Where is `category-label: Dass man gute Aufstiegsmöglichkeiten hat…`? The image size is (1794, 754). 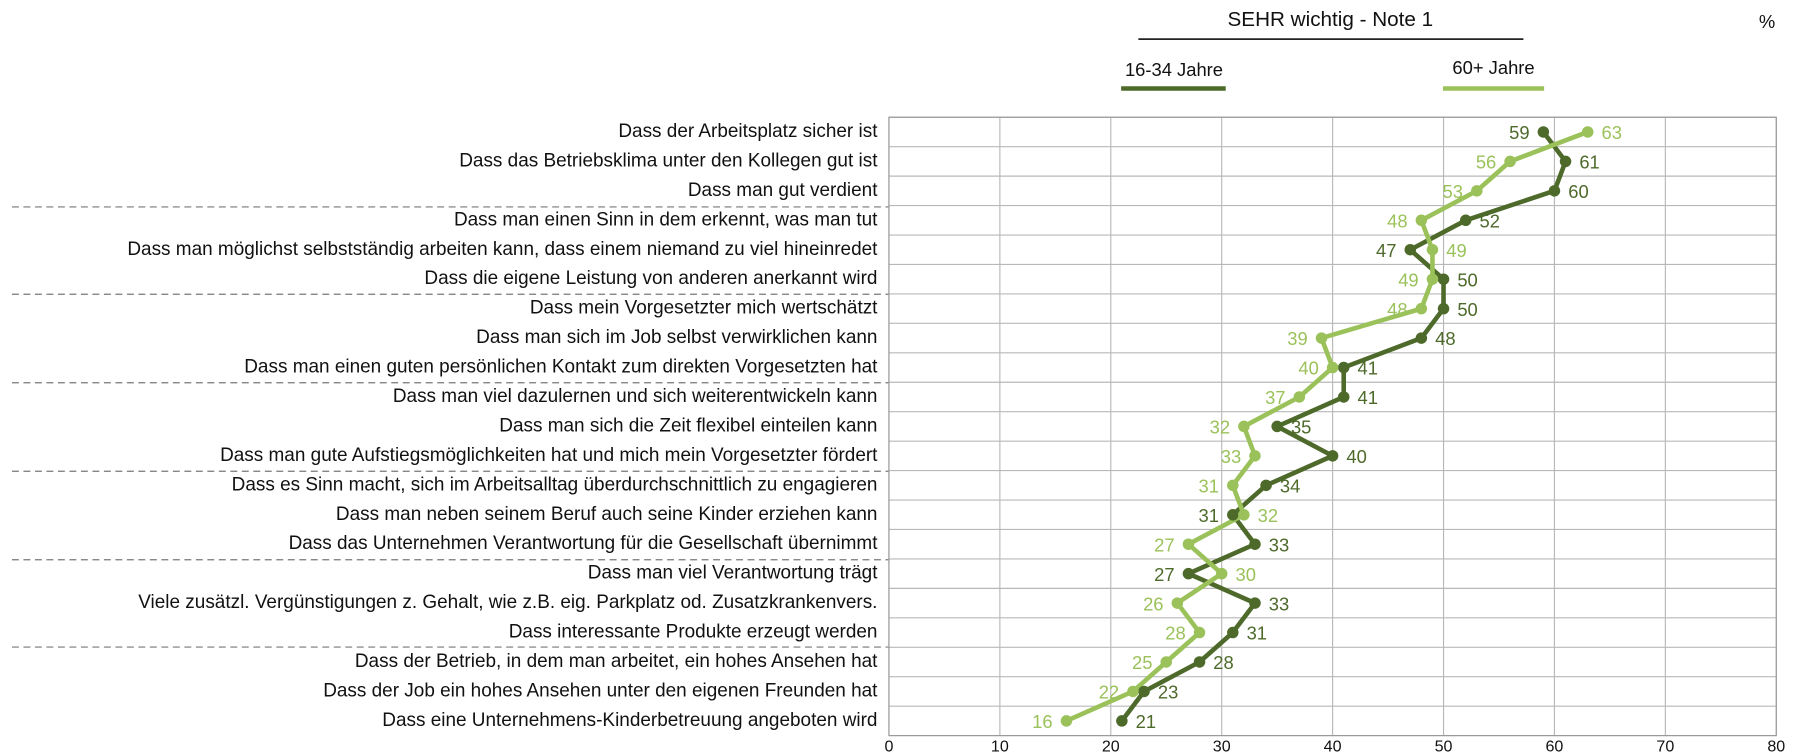
category-label: Dass man gute Aufstiegsmöglichkeiten hat… is located at coordinates (549, 455).